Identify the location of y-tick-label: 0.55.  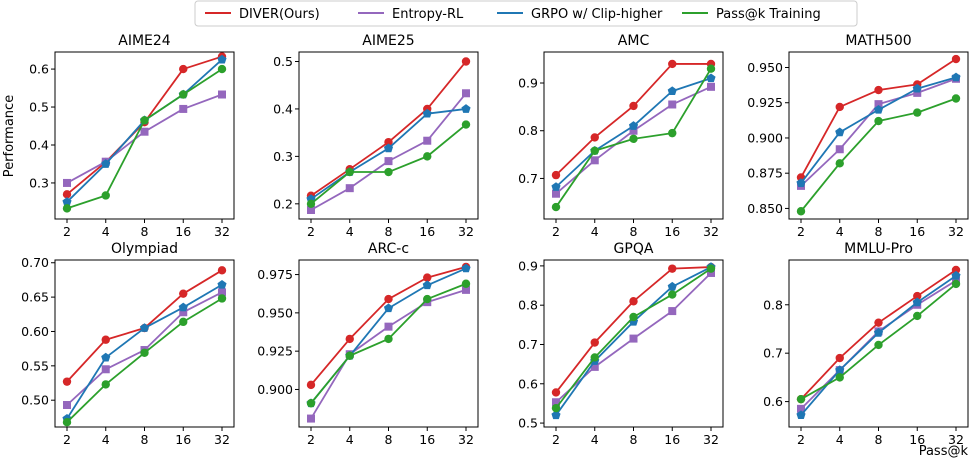
(35, 365).